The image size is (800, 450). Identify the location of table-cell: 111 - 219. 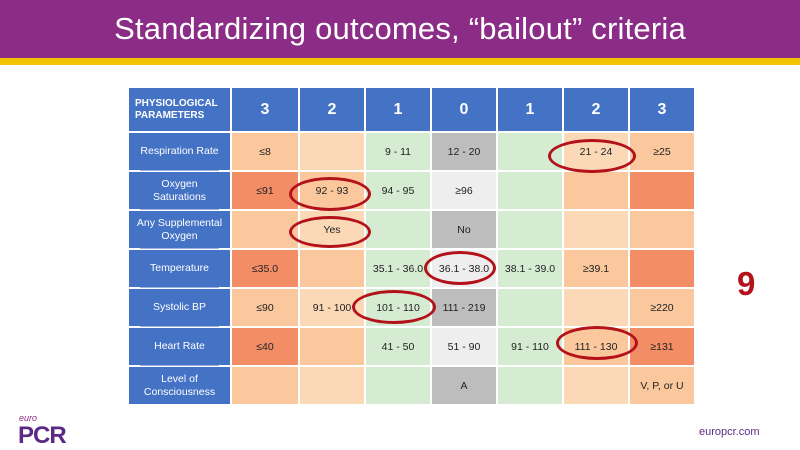
(464, 307).